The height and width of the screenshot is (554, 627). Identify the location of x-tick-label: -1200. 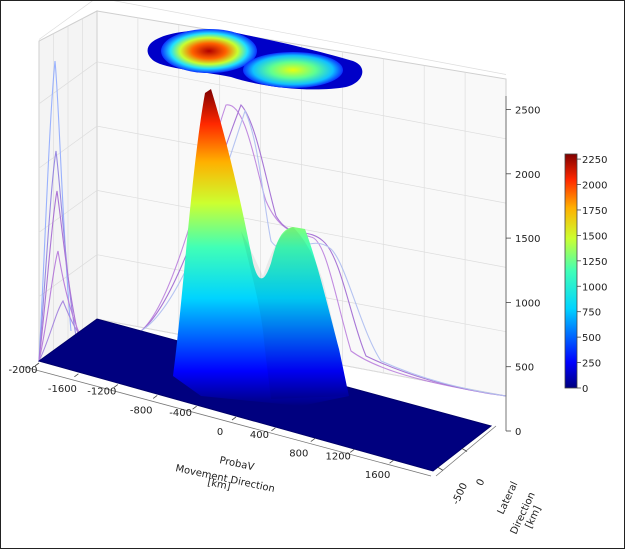
(101, 392).